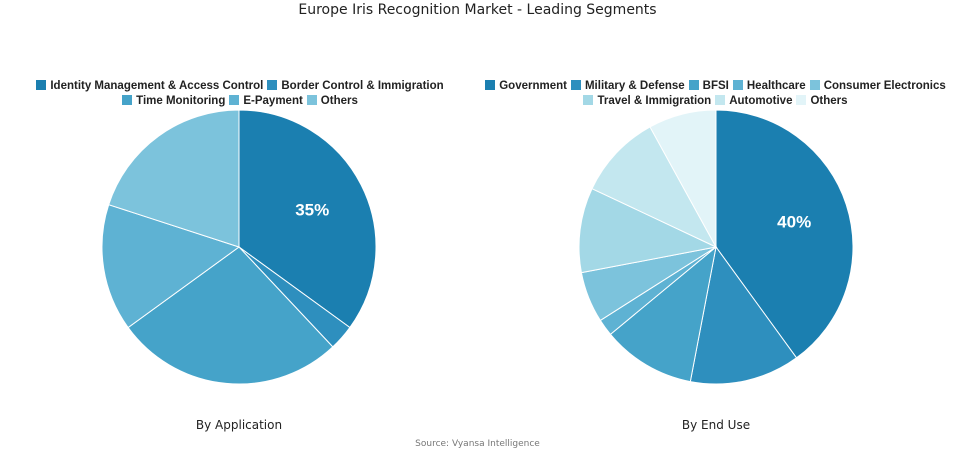  I want to click on legend-item-e-payment: E-Payment, so click(266, 101).